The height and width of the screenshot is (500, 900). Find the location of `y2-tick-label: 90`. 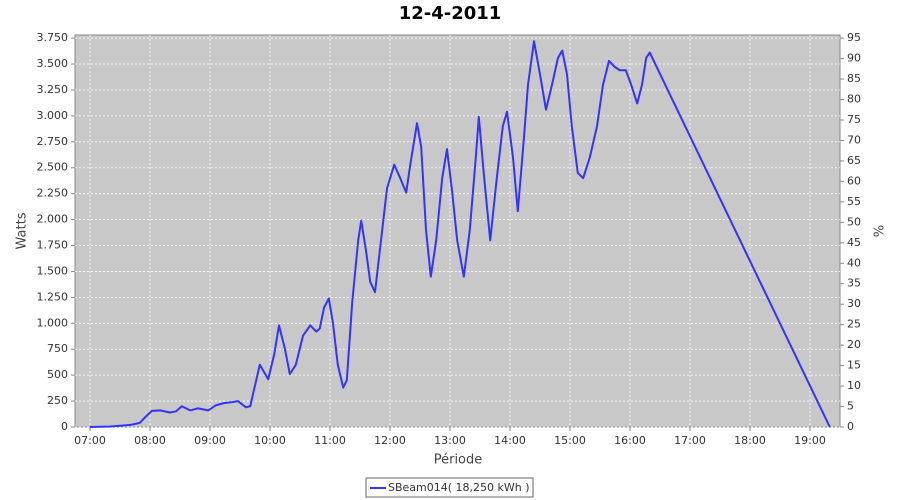

y2-tick-label: 90 is located at coordinates (854, 58).